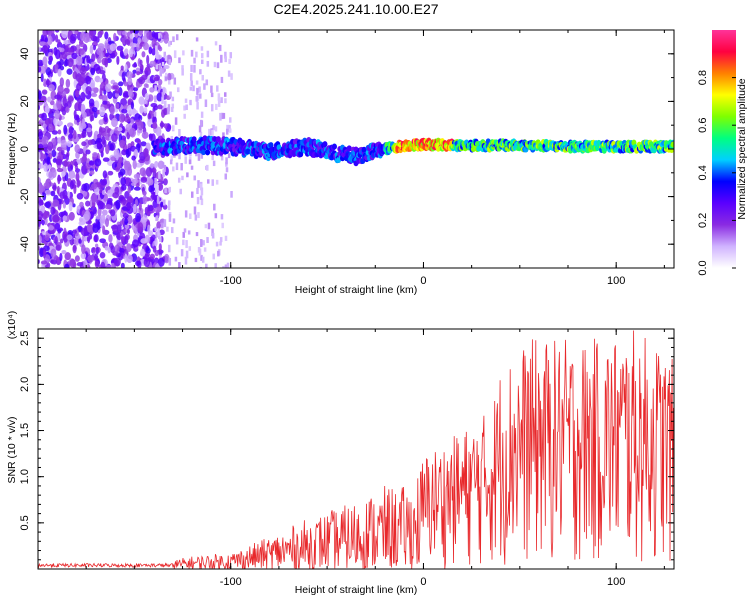 The width and height of the screenshot is (750, 600). What do you see at coordinates (25, 101) in the screenshot?
I see `y-tick-label: 20` at bounding box center [25, 101].